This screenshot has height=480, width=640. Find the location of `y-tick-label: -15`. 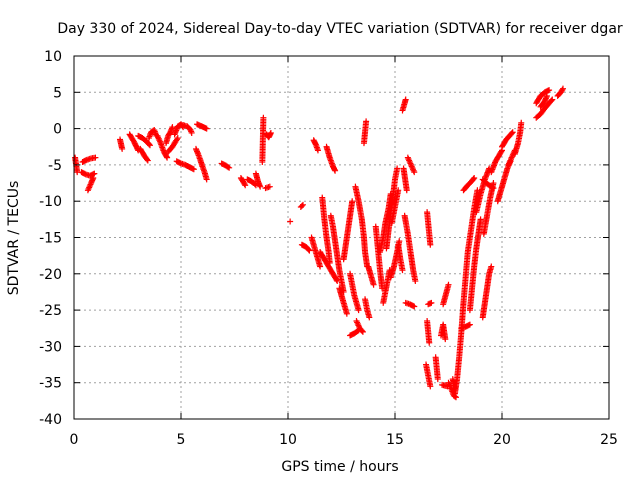

y-tick-label: -15 is located at coordinates (50, 239).